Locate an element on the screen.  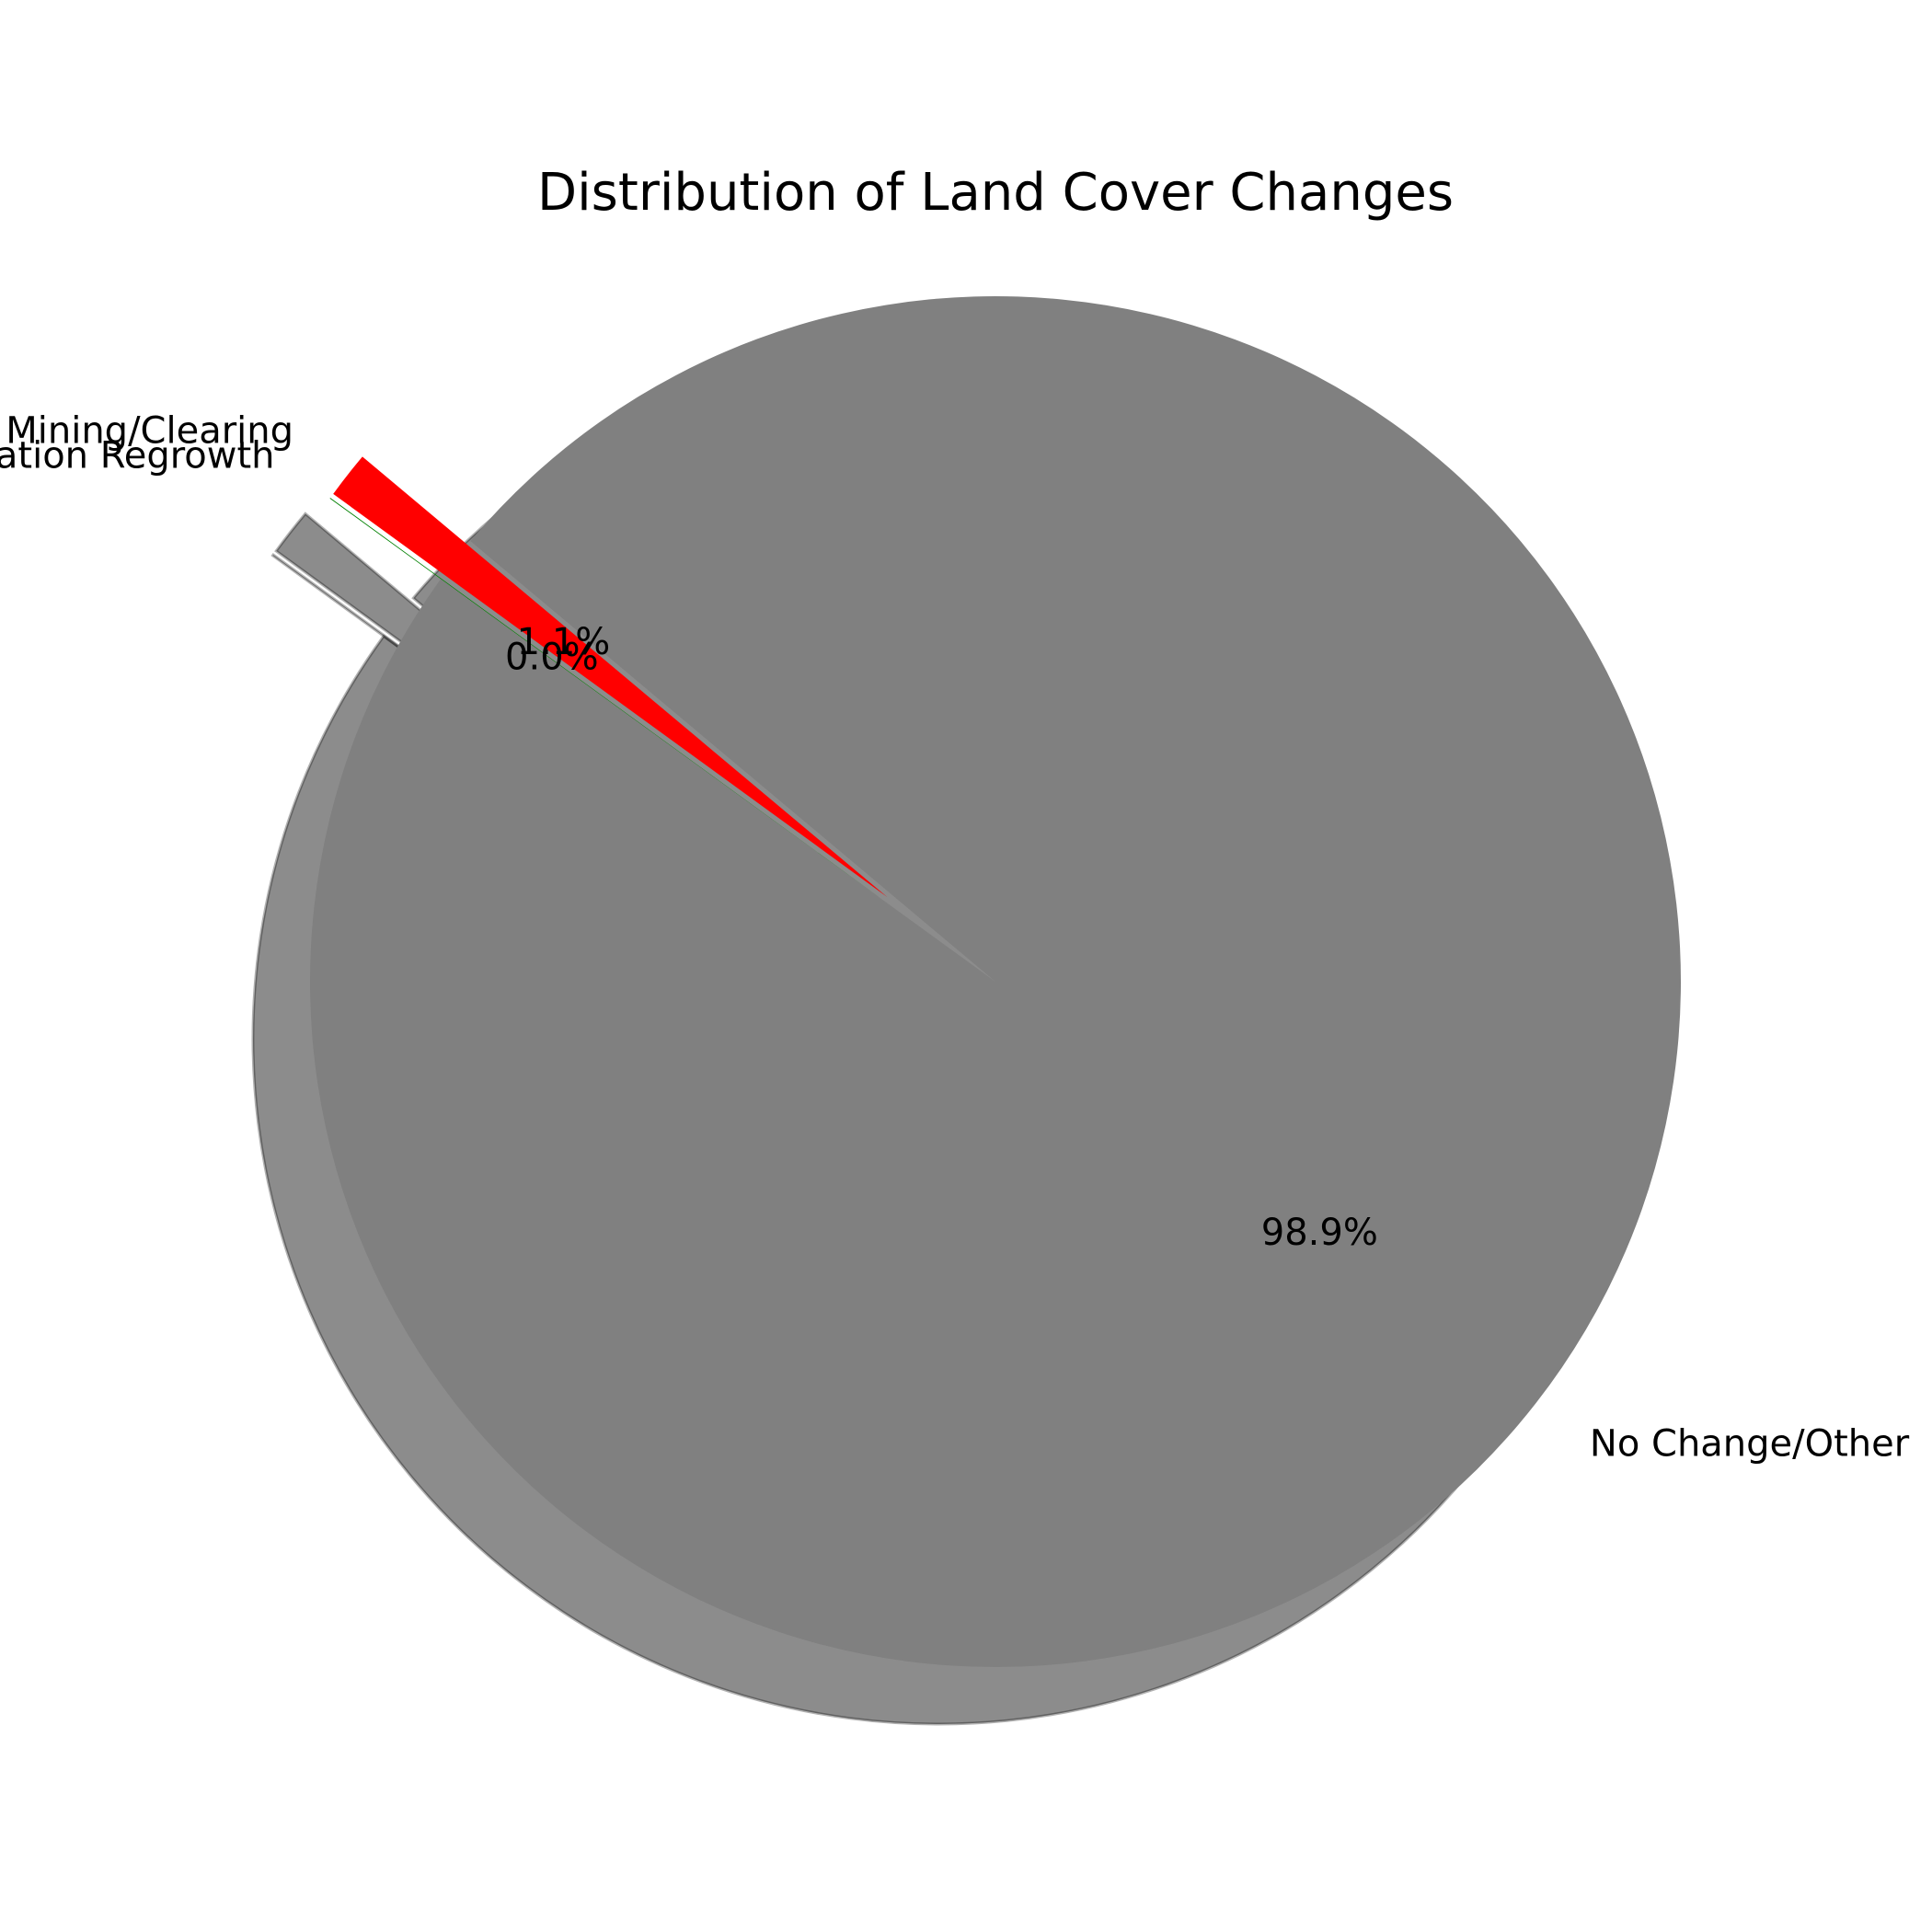
pct-label-mining-clearing: 1.1% is located at coordinates (564, 642).